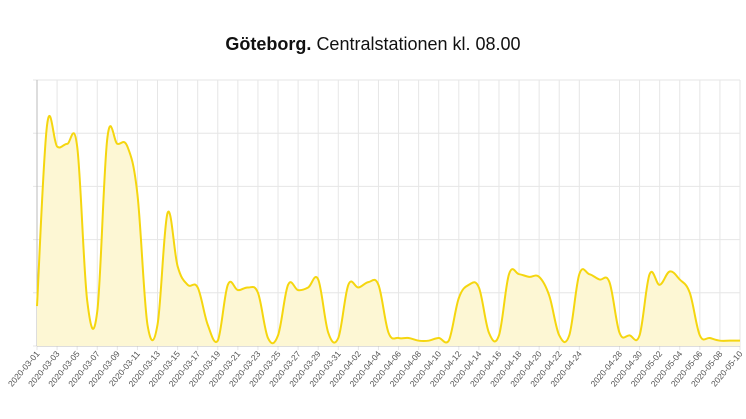 The width and height of the screenshot is (746, 419). What do you see at coordinates (268, 44) in the screenshot?
I see `chart-title-city: Göteborg.` at bounding box center [268, 44].